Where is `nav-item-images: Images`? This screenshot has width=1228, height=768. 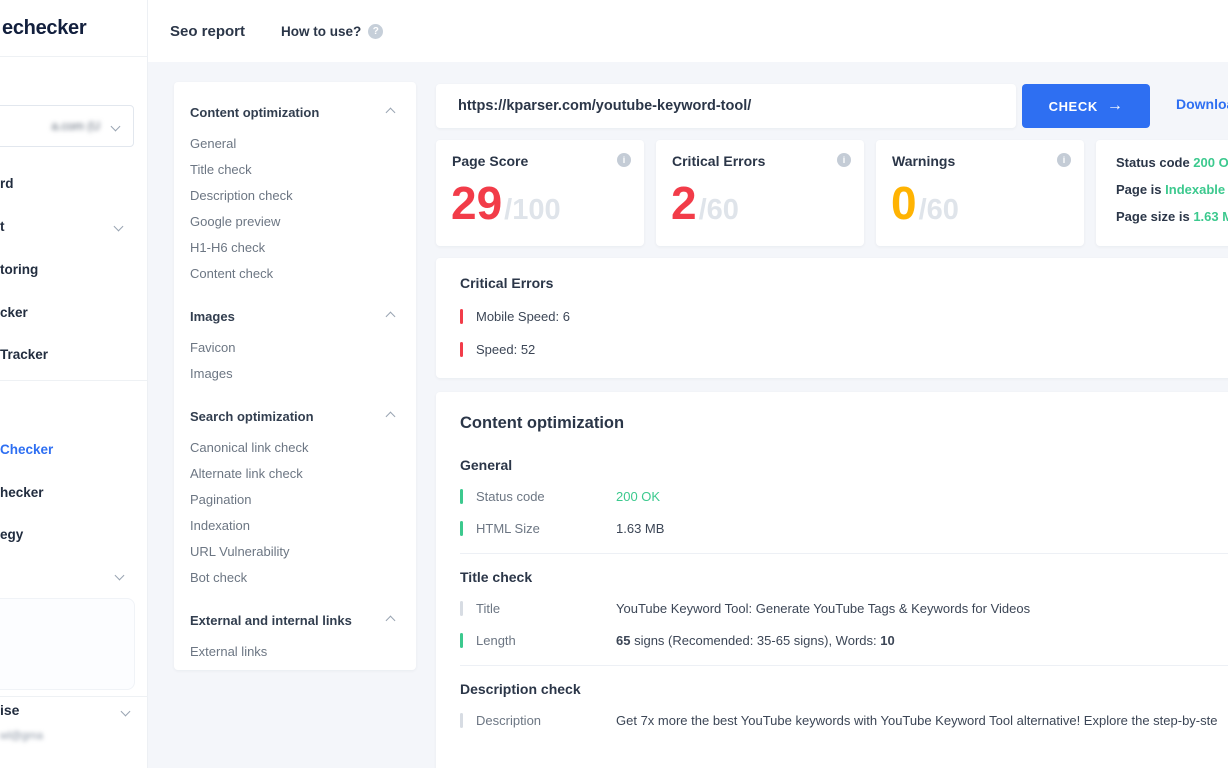 nav-item-images: Images is located at coordinates (211, 373).